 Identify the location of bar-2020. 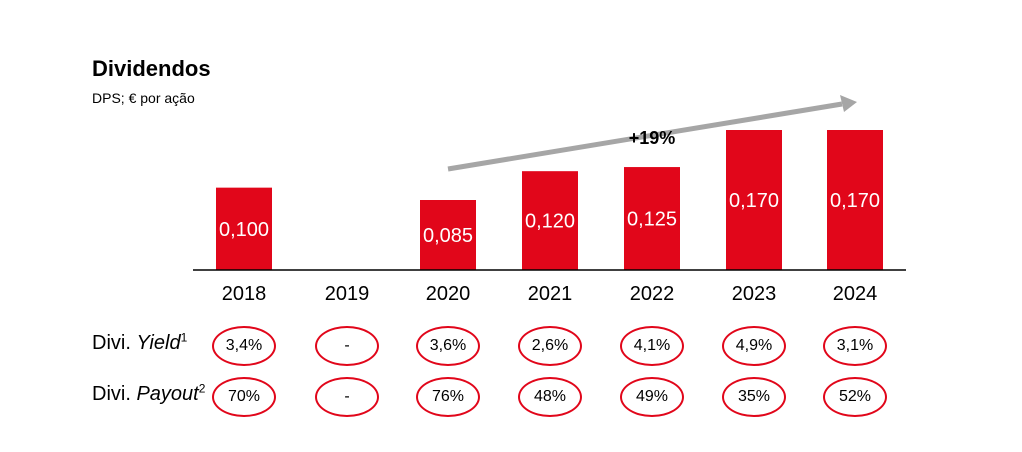
(448, 235).